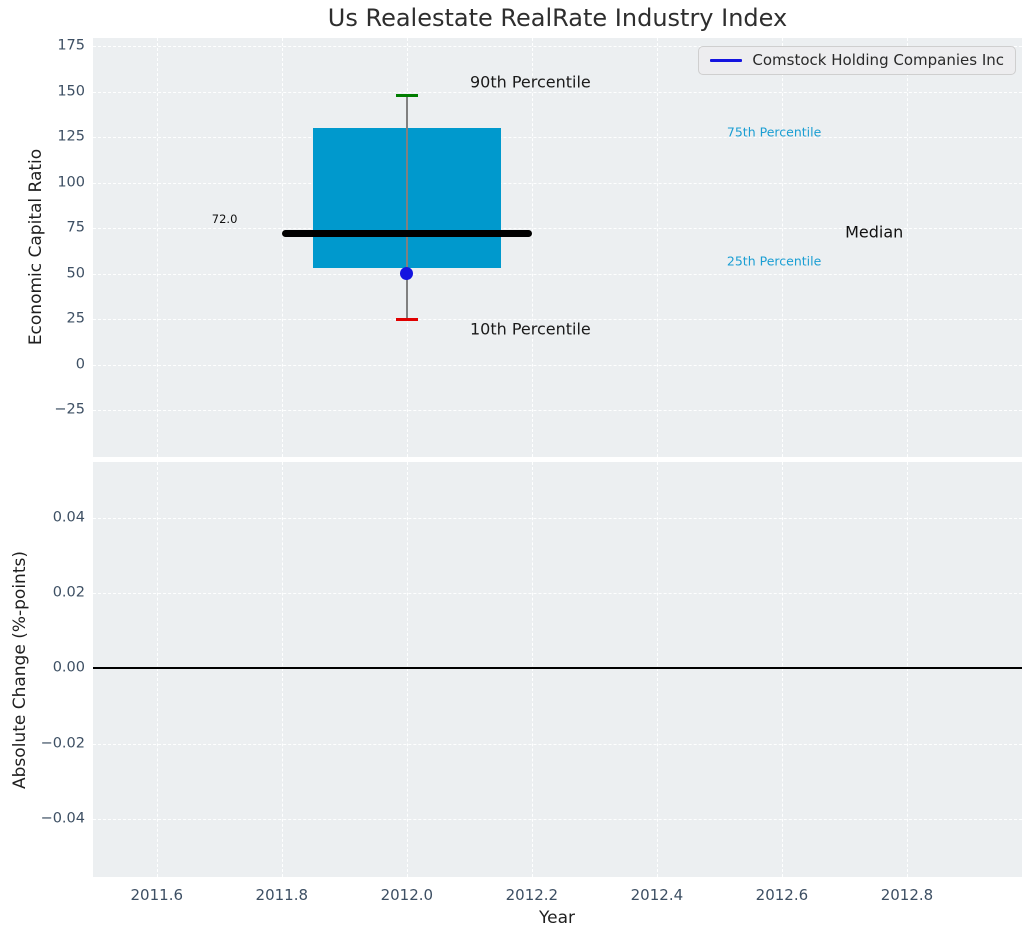  I want to click on y-tick-label: 150, so click(71, 91).